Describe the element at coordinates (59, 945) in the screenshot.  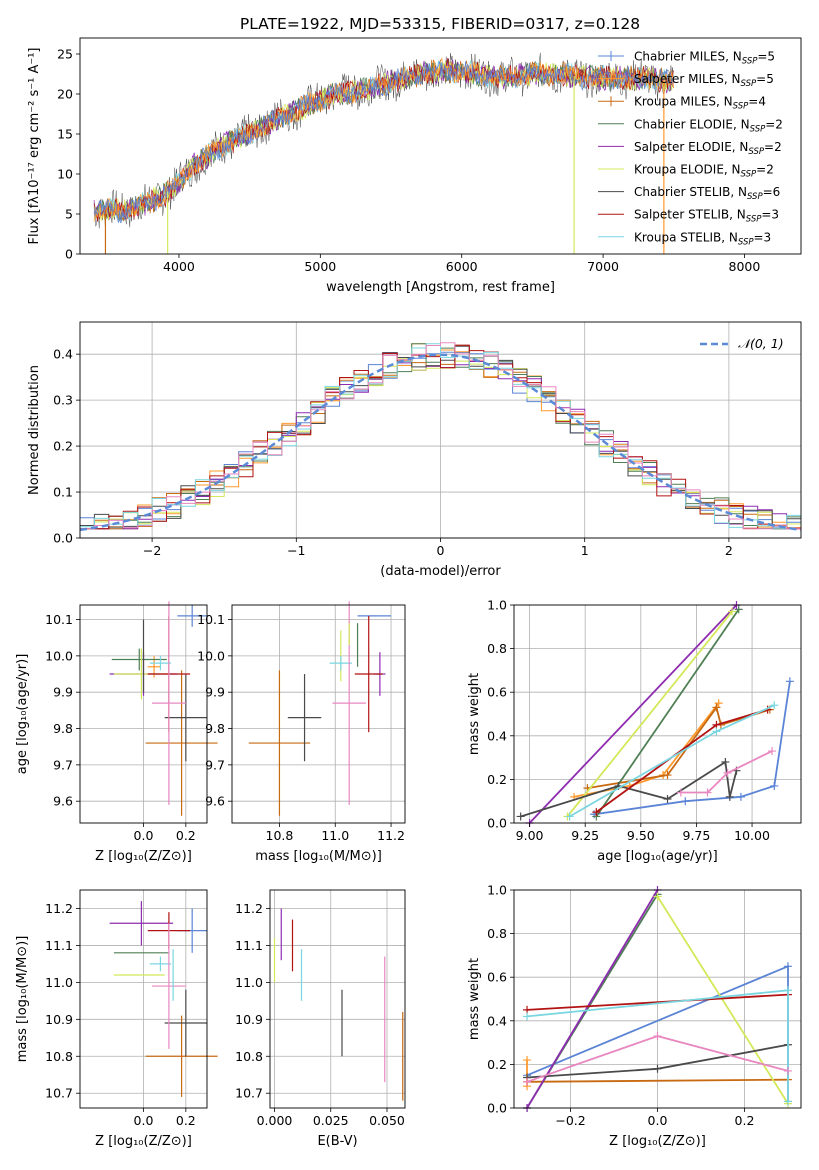
I see `y-tick-label: 11.1` at that location.